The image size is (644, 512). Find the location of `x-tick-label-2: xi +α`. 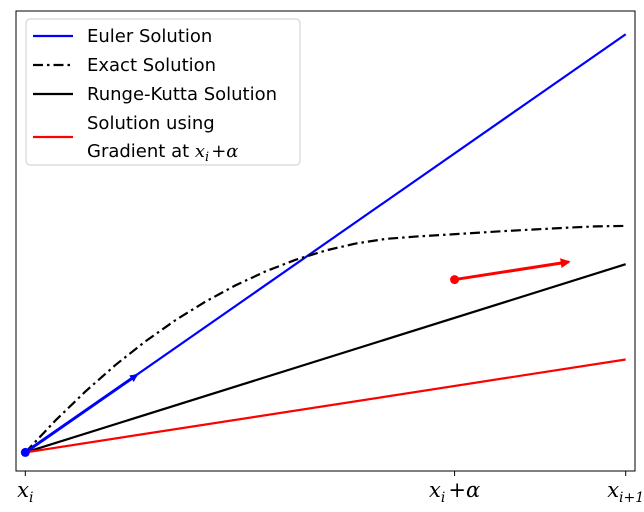

x-tick-label-2: xi +α is located at coordinates (454, 492).